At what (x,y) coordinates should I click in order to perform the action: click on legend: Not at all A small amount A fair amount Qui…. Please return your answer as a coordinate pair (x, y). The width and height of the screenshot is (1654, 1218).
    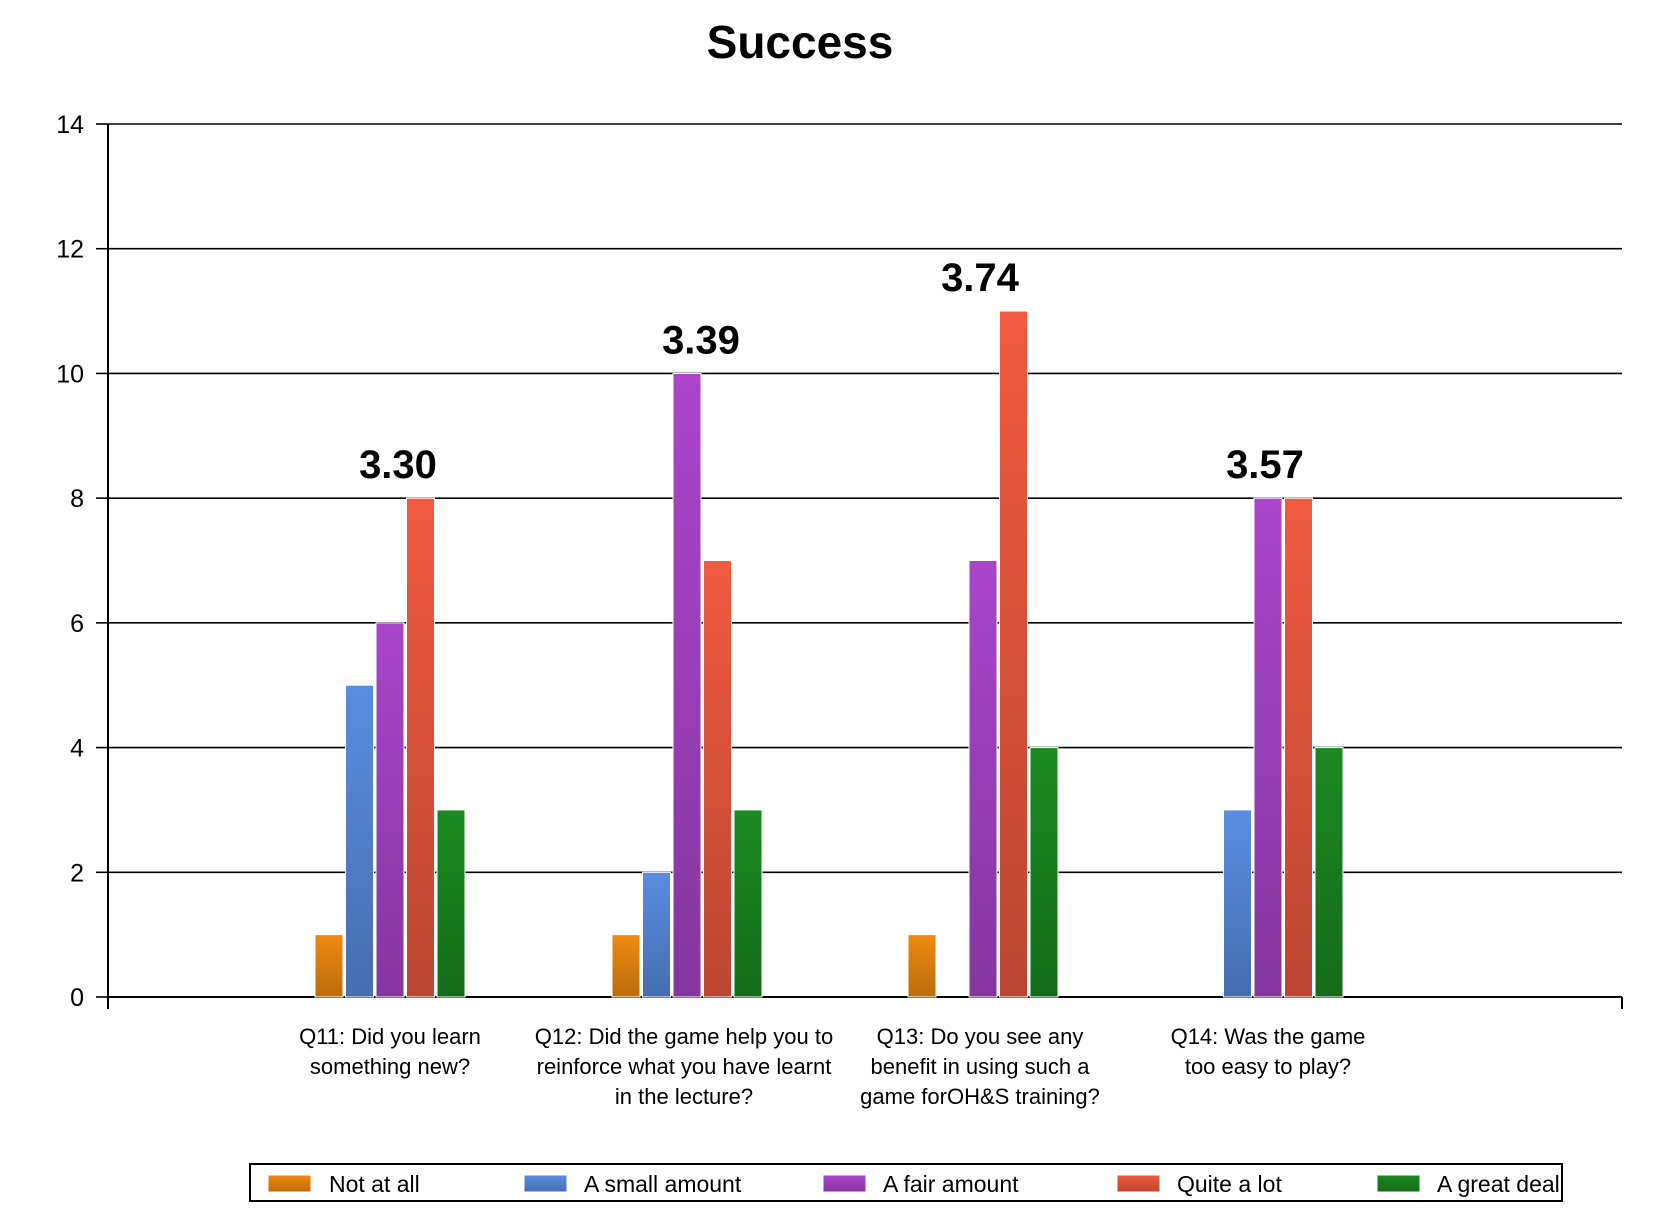
    Looking at the image, I should click on (906, 1182).